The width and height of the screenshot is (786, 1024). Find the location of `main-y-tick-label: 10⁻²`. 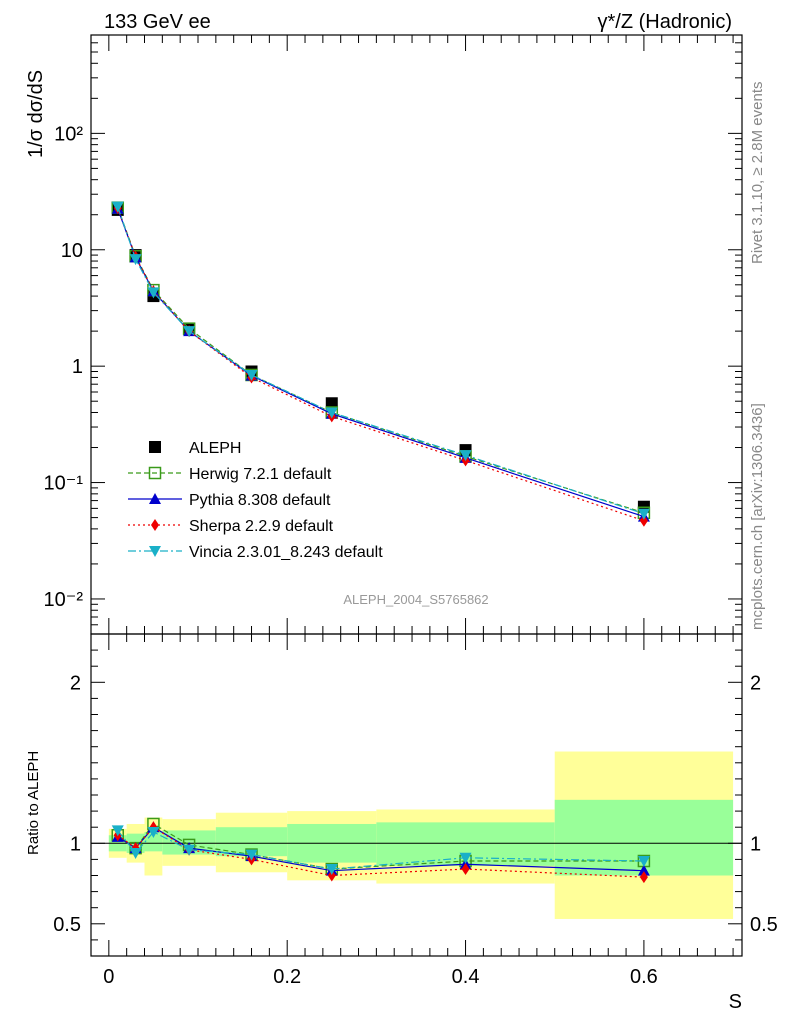

main-y-tick-label: 10⁻² is located at coordinates (64, 600).